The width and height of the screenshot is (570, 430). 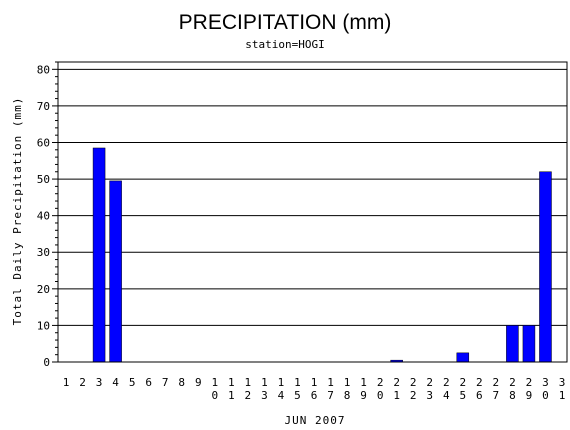 I want to click on y-tick-label: 50, so click(x=43, y=179).